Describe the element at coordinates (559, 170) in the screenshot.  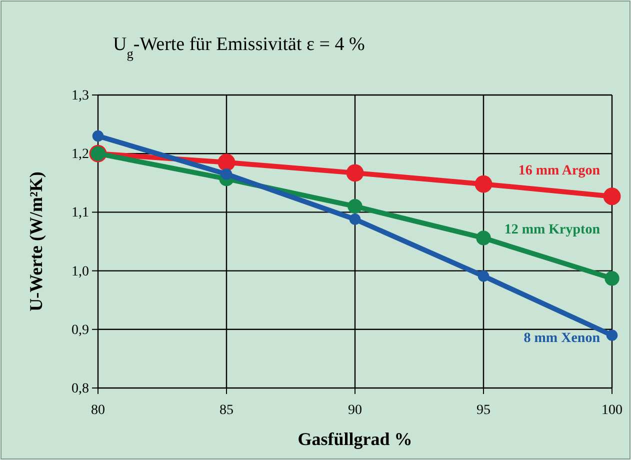
I see `series-label: 16 mm Argon` at that location.